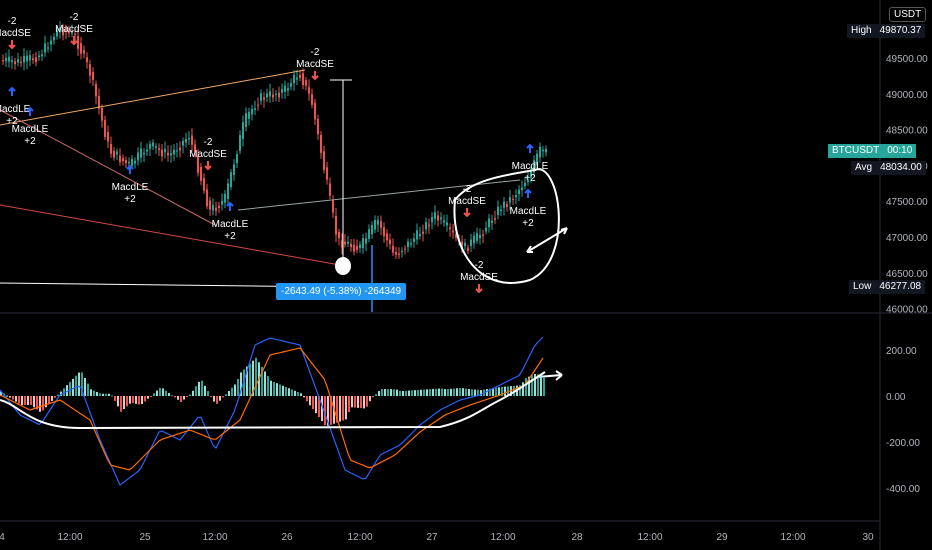  Describe the element at coordinates (273, 400) in the screenshot. I see `macd-drawn-line` at that location.